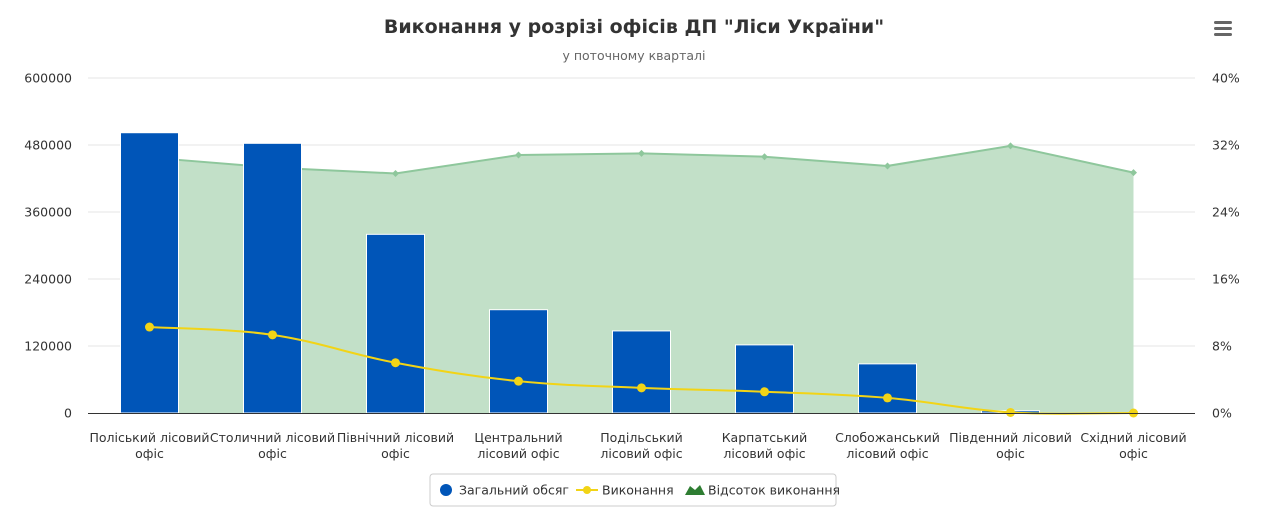  I want to click on legend-item-execution: Виконання, so click(625, 490).